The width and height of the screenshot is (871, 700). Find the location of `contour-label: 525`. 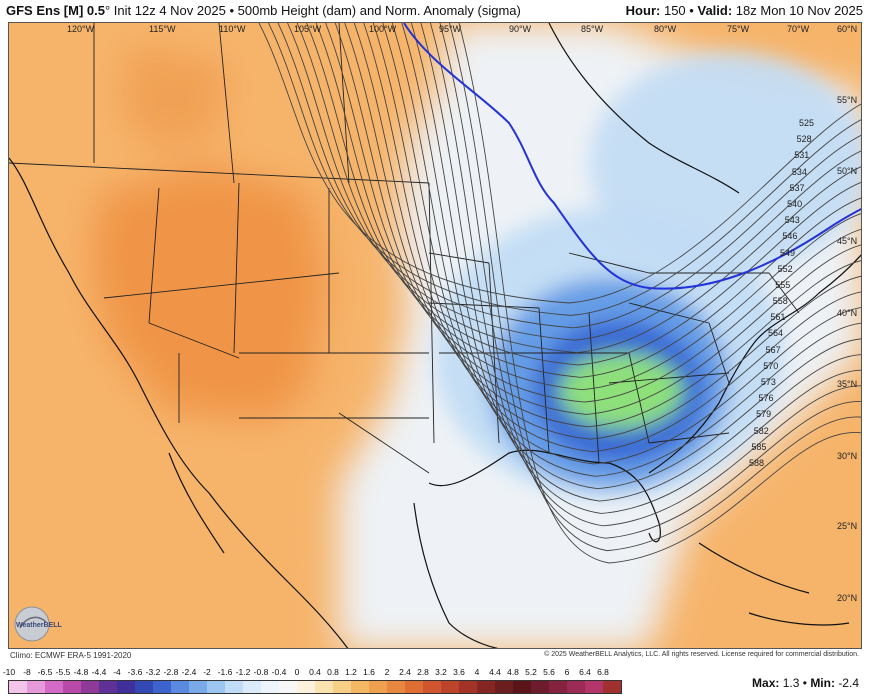

contour-label: 525 is located at coordinates (807, 123).